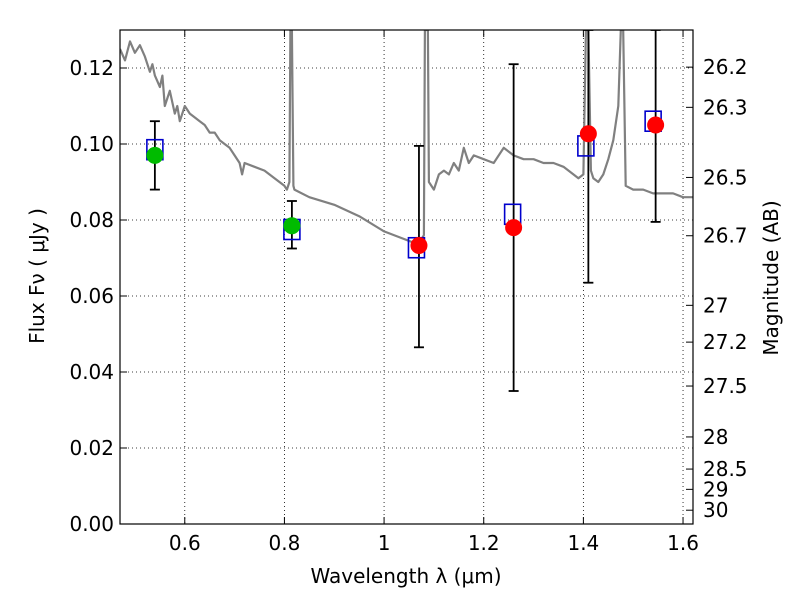  I want to click on magnitude-axis-title: Magnitude (AB), so click(771, 277).